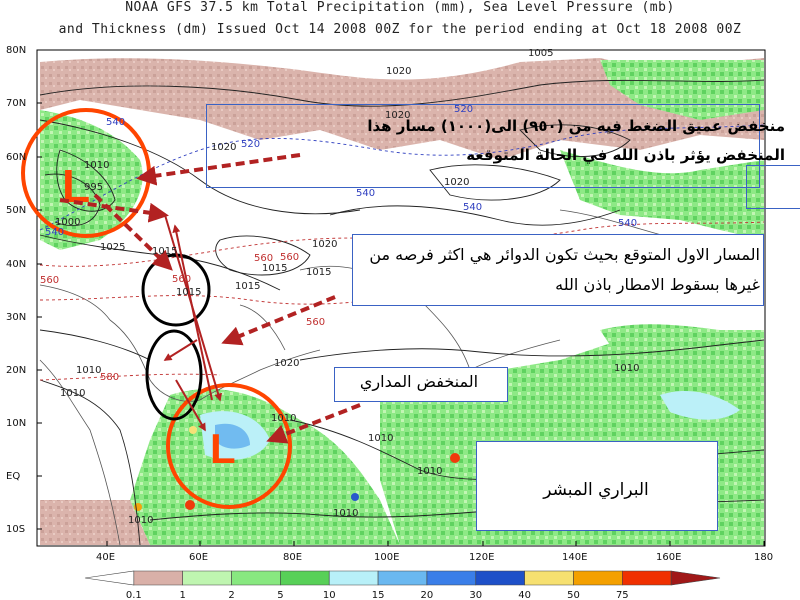 This screenshot has width=800, height=600. Describe the element at coordinates (764, 557) in the screenshot. I see `lon-label-180: 180` at that location.